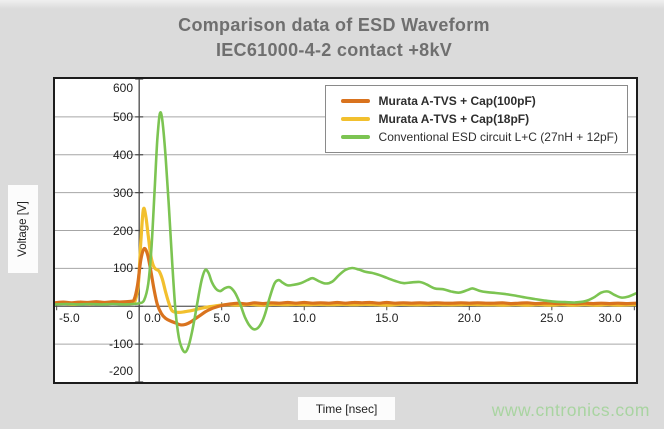 This screenshot has height=429, width=664. Describe the element at coordinates (122, 268) in the screenshot. I see `y-tick-label: 100` at that location.